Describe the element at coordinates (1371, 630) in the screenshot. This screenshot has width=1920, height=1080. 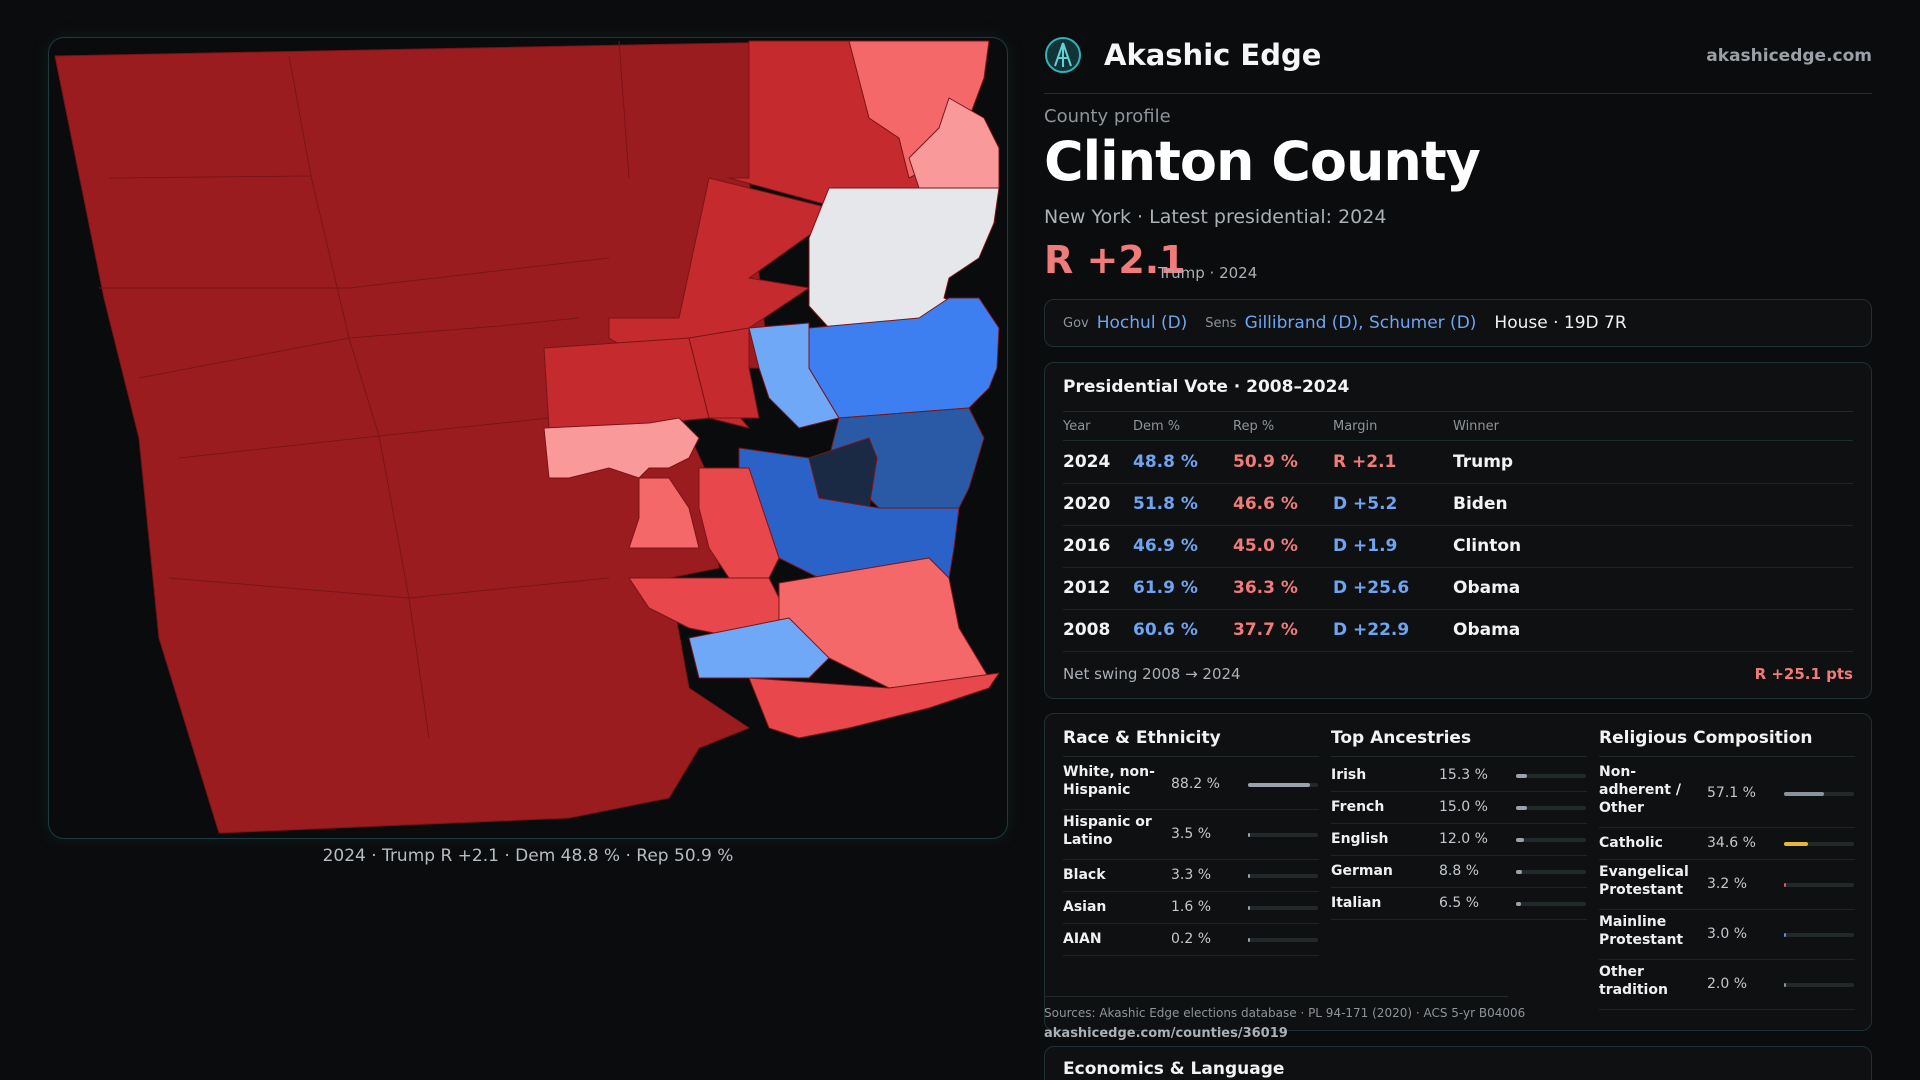
I see `vote-margin: D +22.9` at that location.